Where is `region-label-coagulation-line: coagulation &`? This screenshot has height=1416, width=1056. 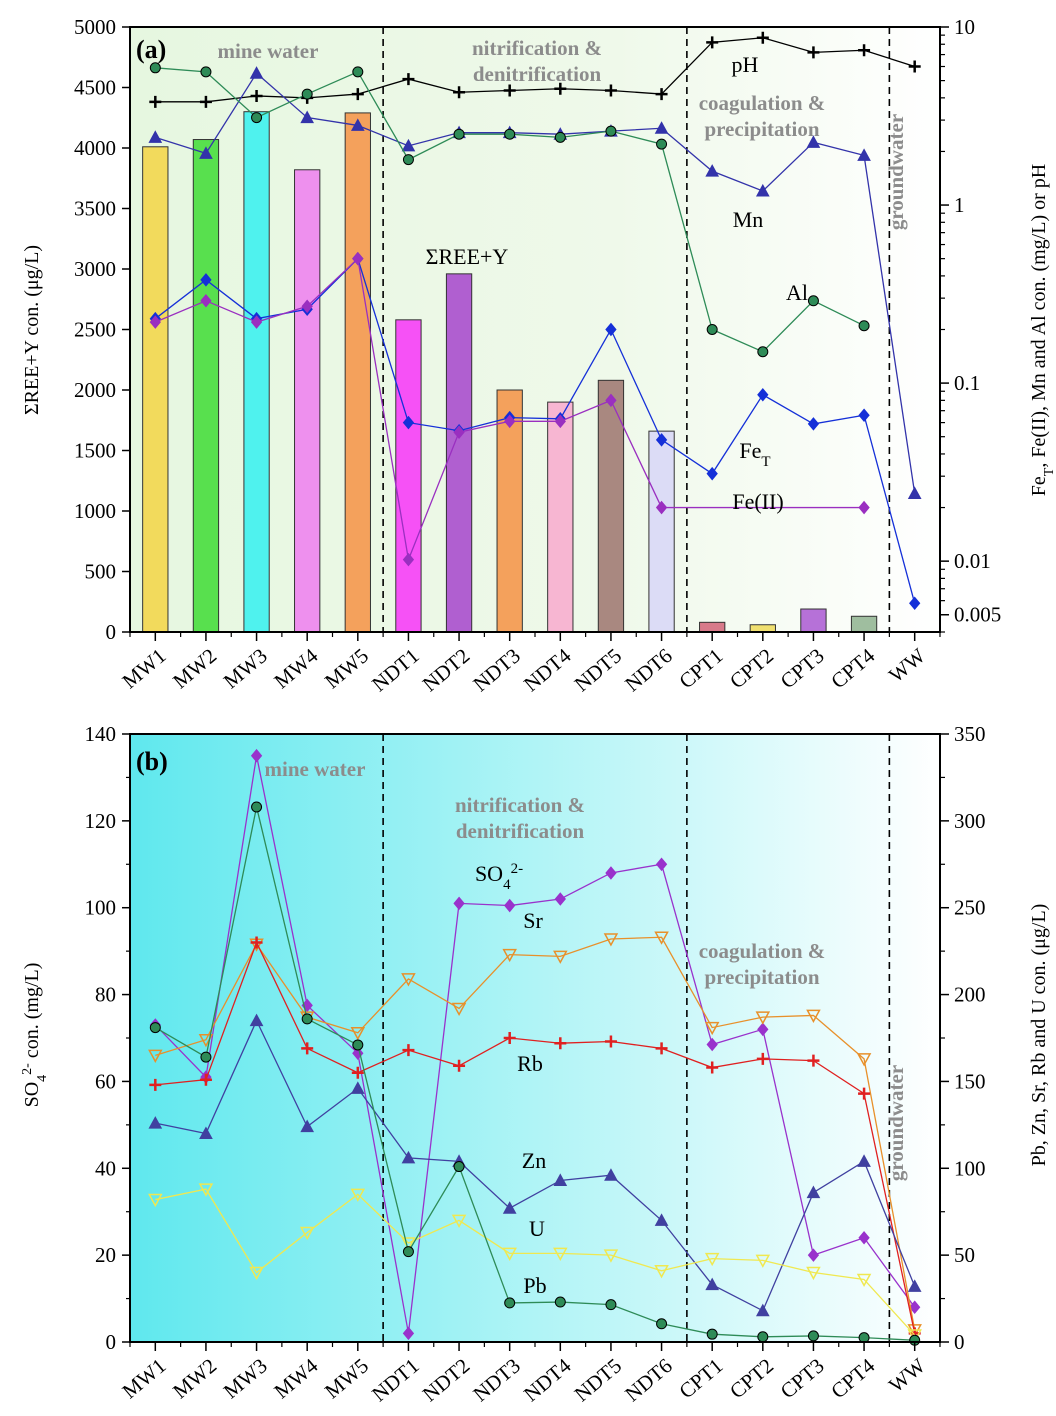
region-label-coagulation-line: coagulation & is located at coordinates (762, 103).